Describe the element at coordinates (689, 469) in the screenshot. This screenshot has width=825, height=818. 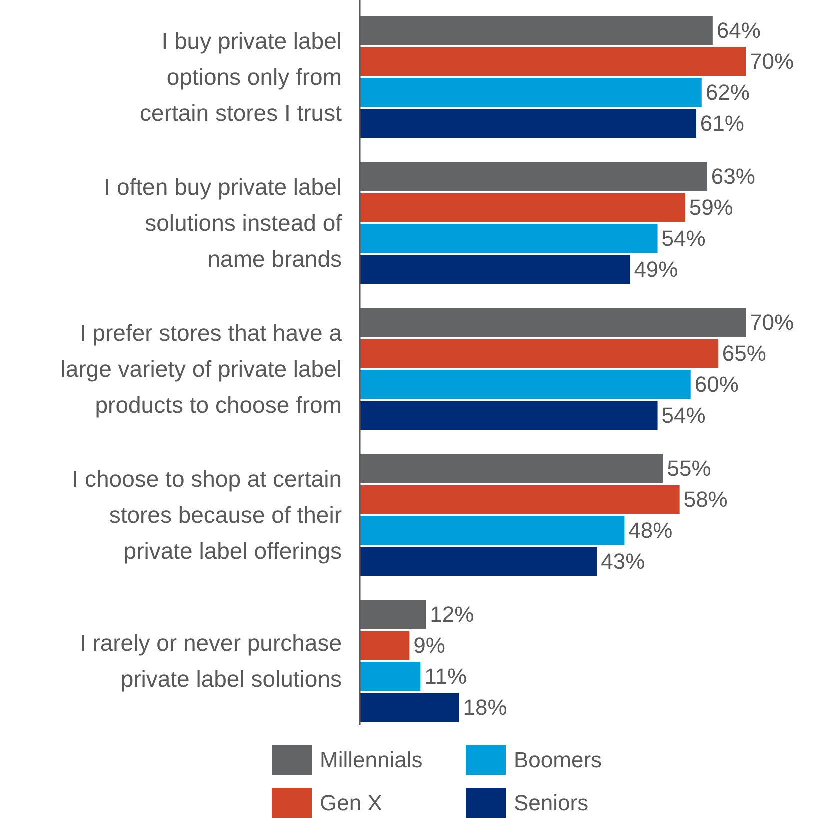
I see `data-label: 55%` at that location.